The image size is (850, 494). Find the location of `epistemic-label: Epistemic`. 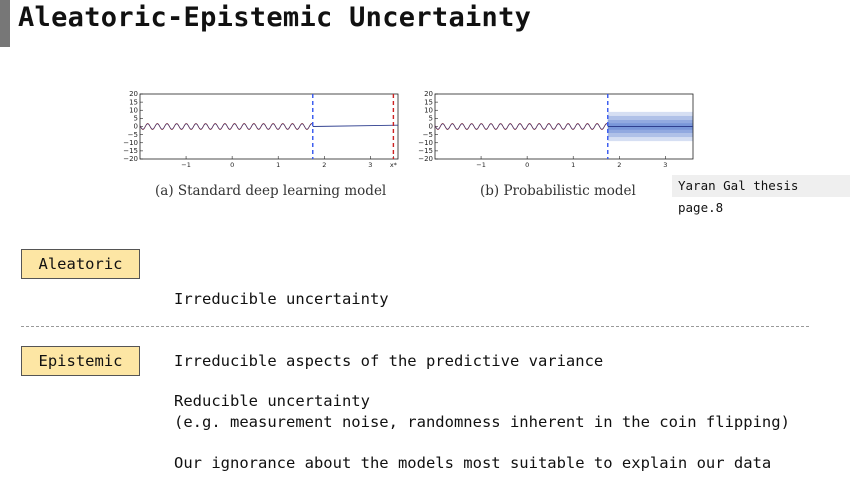

epistemic-label: Epistemic is located at coordinates (80, 361).